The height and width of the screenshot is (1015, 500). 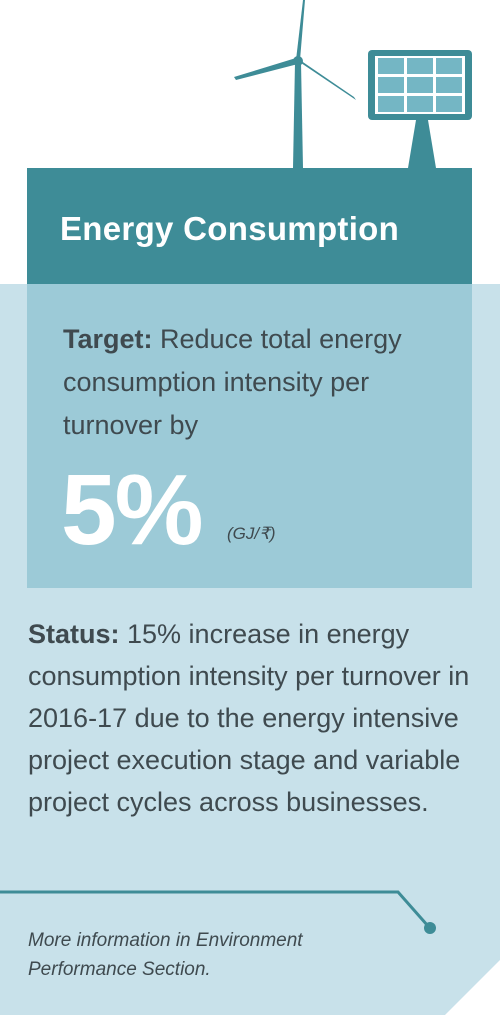 I want to click on solar-panel-icon, so click(x=420, y=109).